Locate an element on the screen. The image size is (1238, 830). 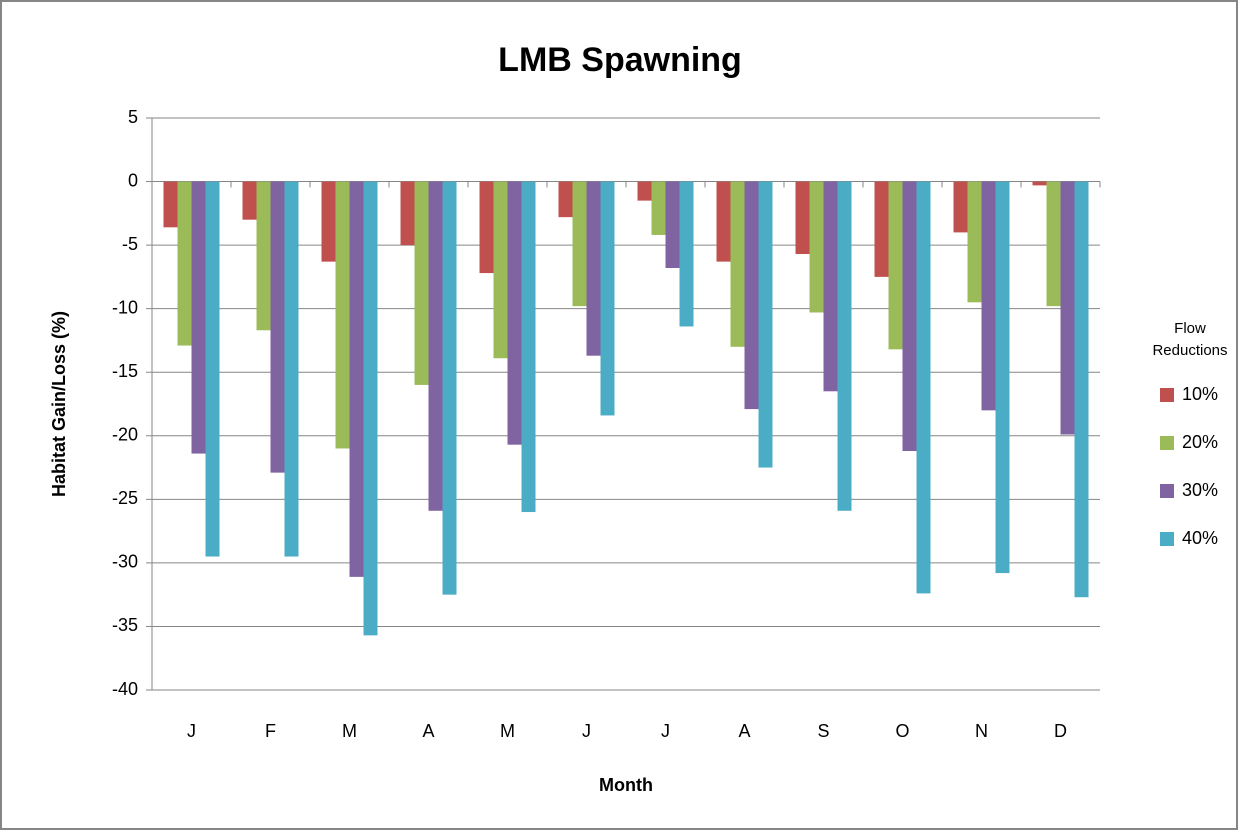
y-tick-label: -5 is located at coordinates (130, 244).